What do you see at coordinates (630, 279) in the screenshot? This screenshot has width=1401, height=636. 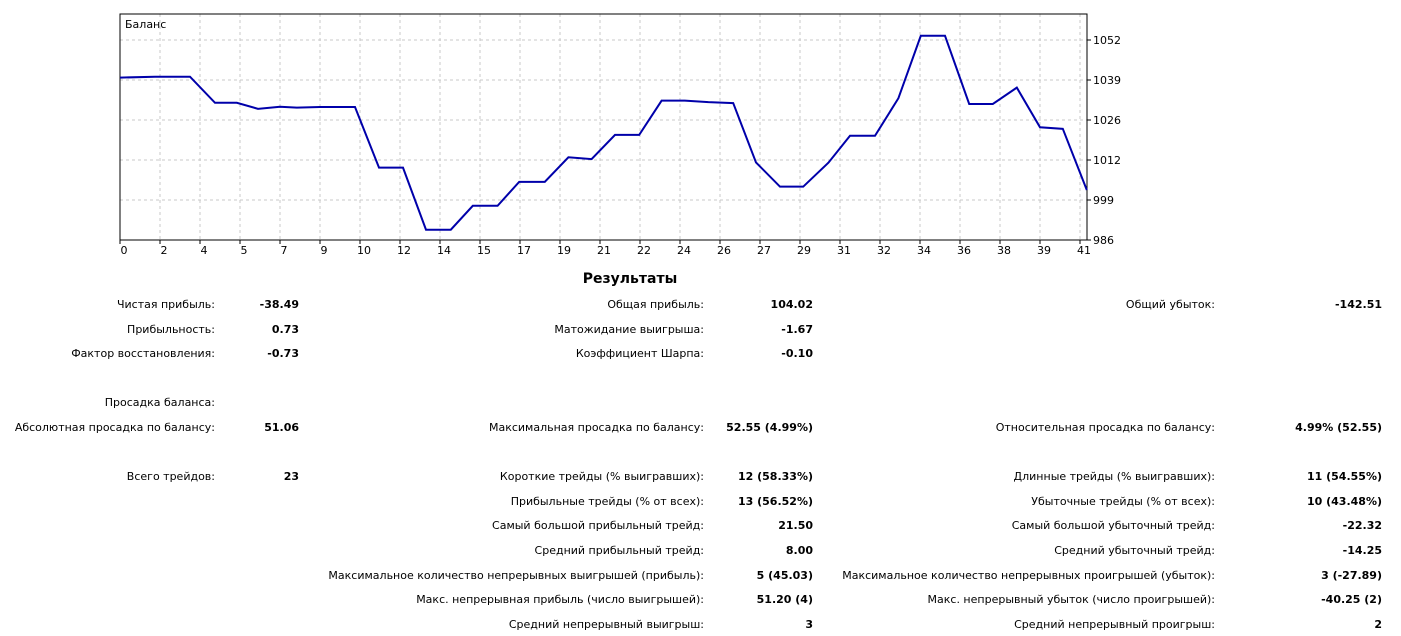 I see `results-title: Результаты` at bounding box center [630, 279].